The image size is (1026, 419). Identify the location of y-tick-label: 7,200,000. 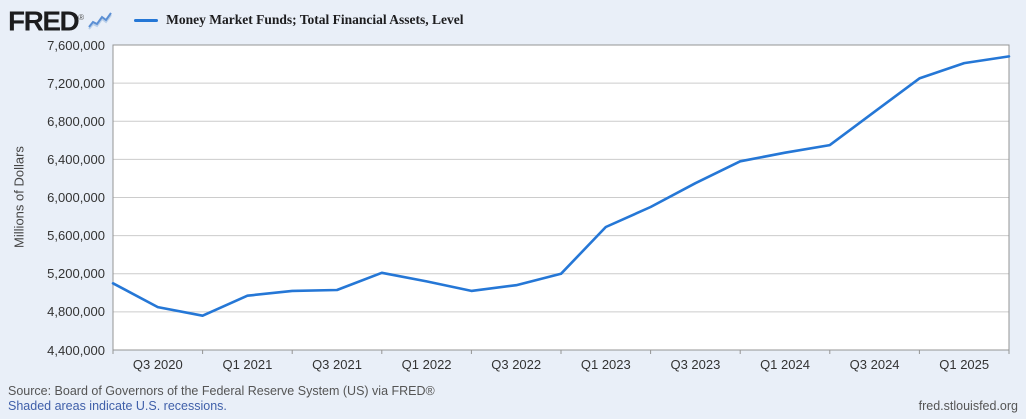
(76, 83).